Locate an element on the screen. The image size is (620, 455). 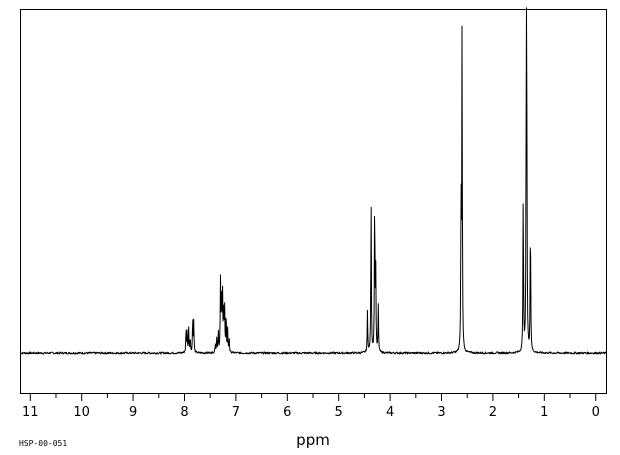
sample-id-label: HSP-00-051 is located at coordinates (43, 443).